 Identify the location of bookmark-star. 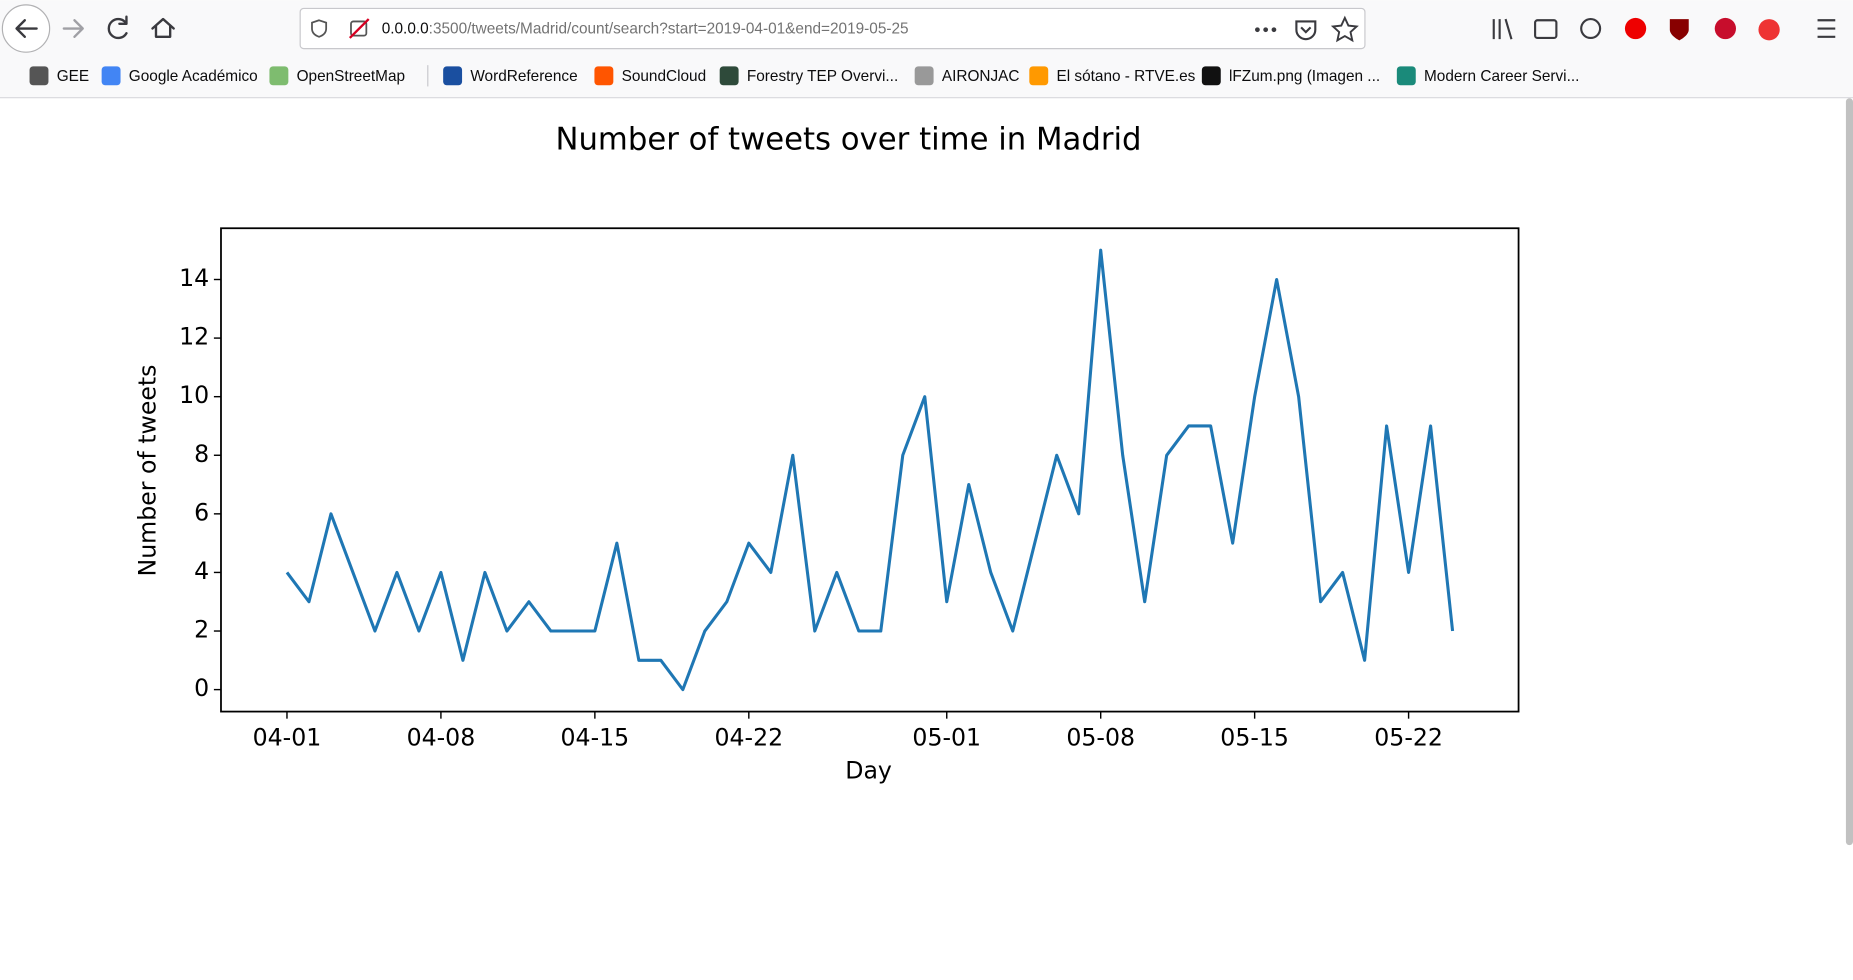
(1344, 29).